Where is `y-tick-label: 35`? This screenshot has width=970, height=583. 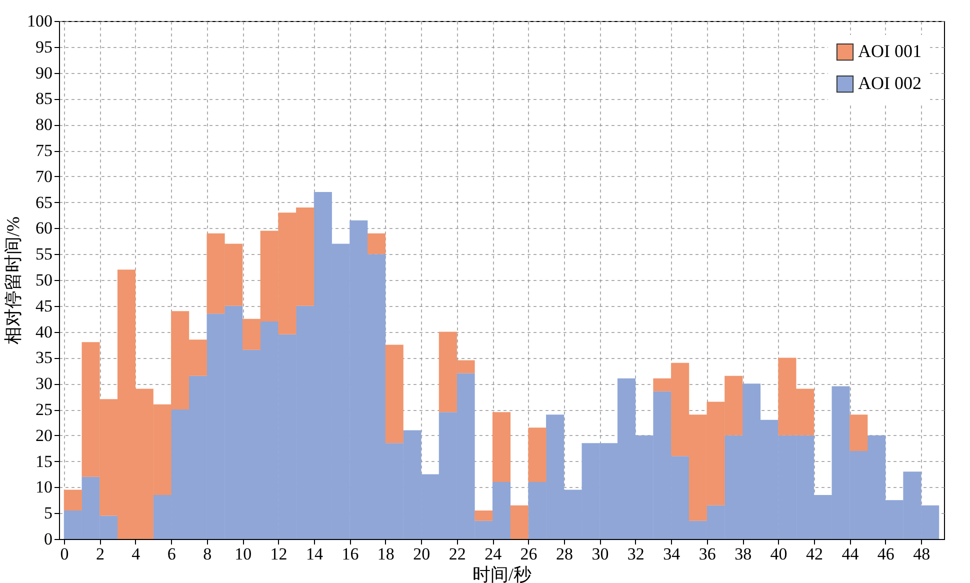
y-tick-label: 35 is located at coordinates (44, 358).